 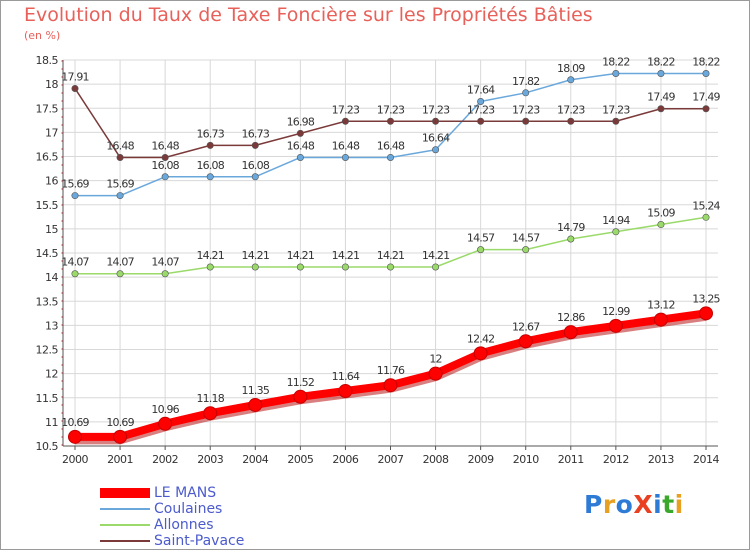 What do you see at coordinates (51, 374) in the screenshot?
I see `y-tick-label: 12` at bounding box center [51, 374].